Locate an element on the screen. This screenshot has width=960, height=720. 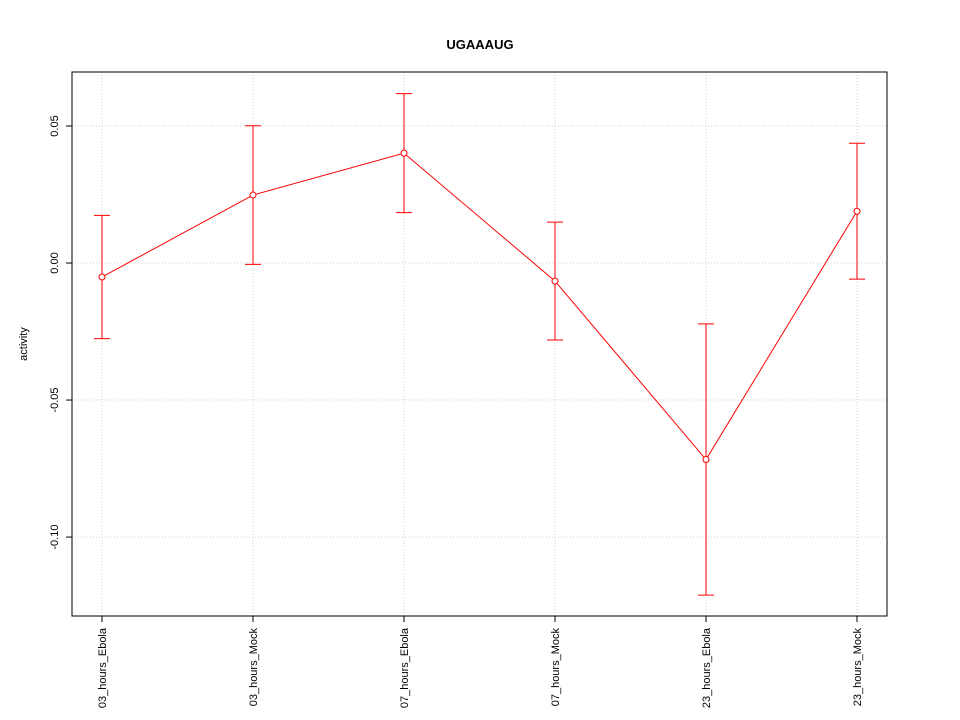
x-tick-label: 03_hours_Ebola is located at coordinates (103, 667).